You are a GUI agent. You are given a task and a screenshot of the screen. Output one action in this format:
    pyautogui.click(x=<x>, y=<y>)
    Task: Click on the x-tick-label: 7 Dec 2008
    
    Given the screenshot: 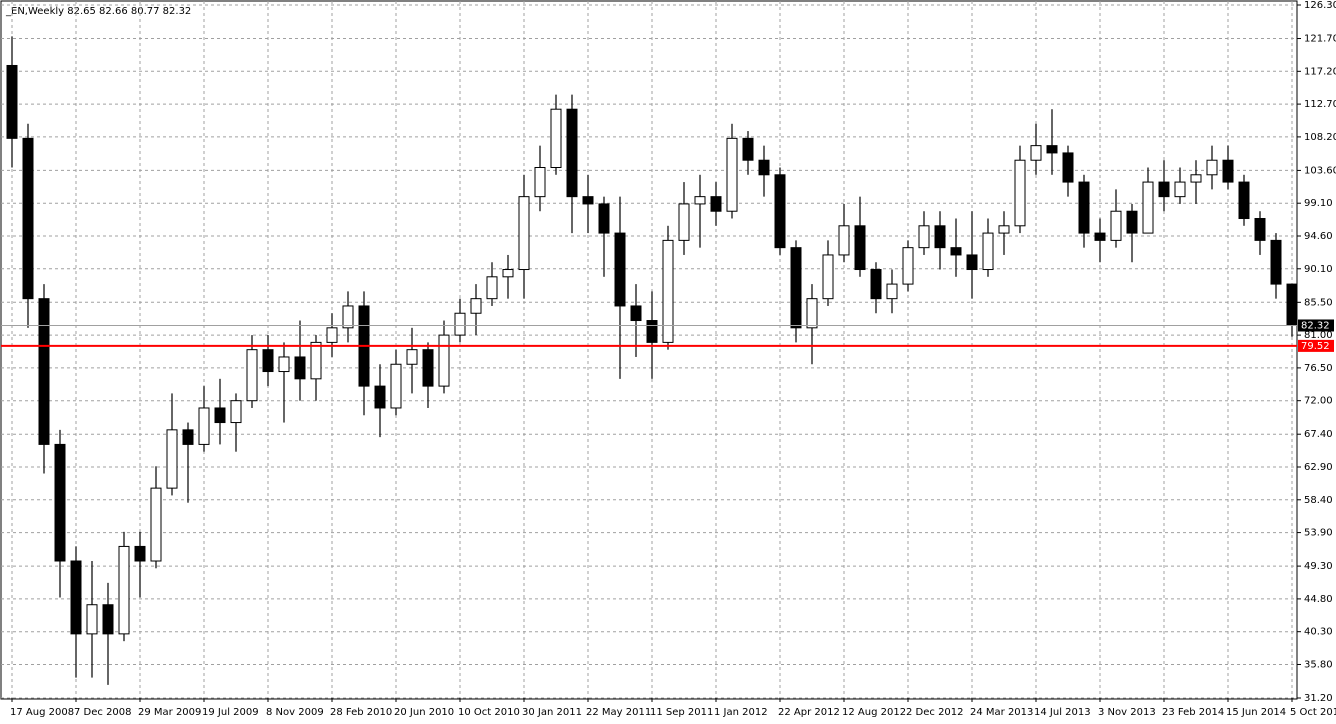 What is the action you would take?
    pyautogui.click(x=103, y=712)
    